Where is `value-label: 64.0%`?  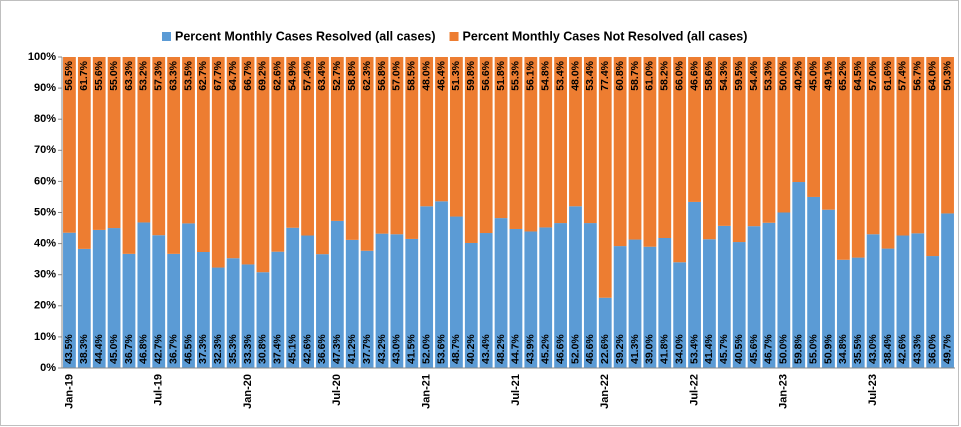 value-label: 64.0% is located at coordinates (932, 75).